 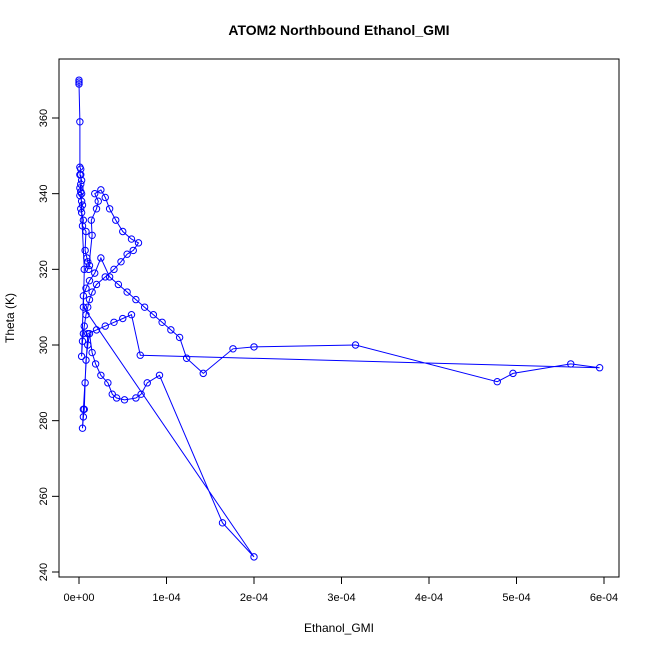 I want to click on y-axis: 240 260 280 300 320 340 360, so click(x=49, y=345).